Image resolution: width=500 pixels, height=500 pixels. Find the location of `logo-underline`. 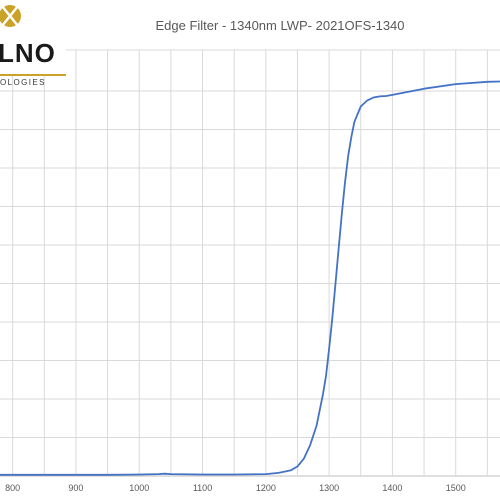

logo-underline is located at coordinates (33, 75).